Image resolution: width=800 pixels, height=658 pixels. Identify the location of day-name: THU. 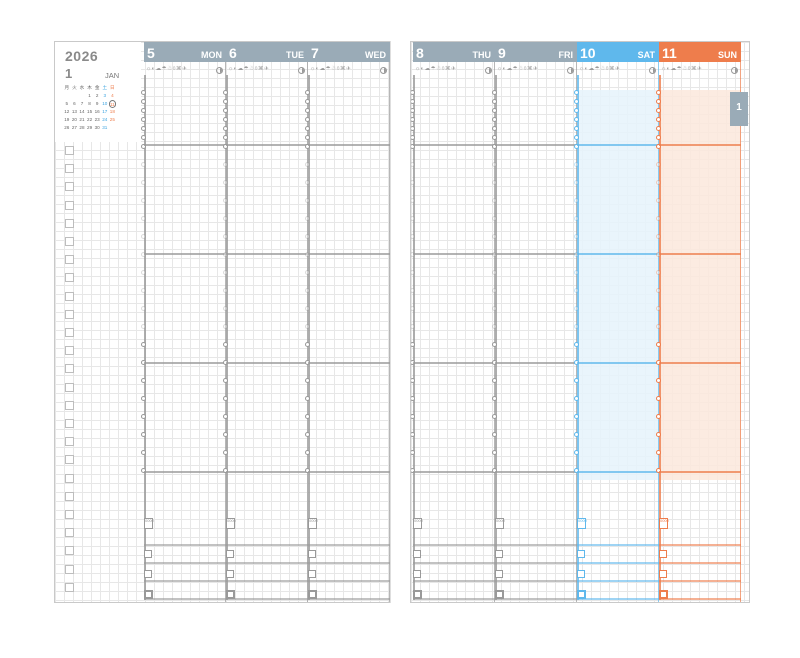
(482, 55).